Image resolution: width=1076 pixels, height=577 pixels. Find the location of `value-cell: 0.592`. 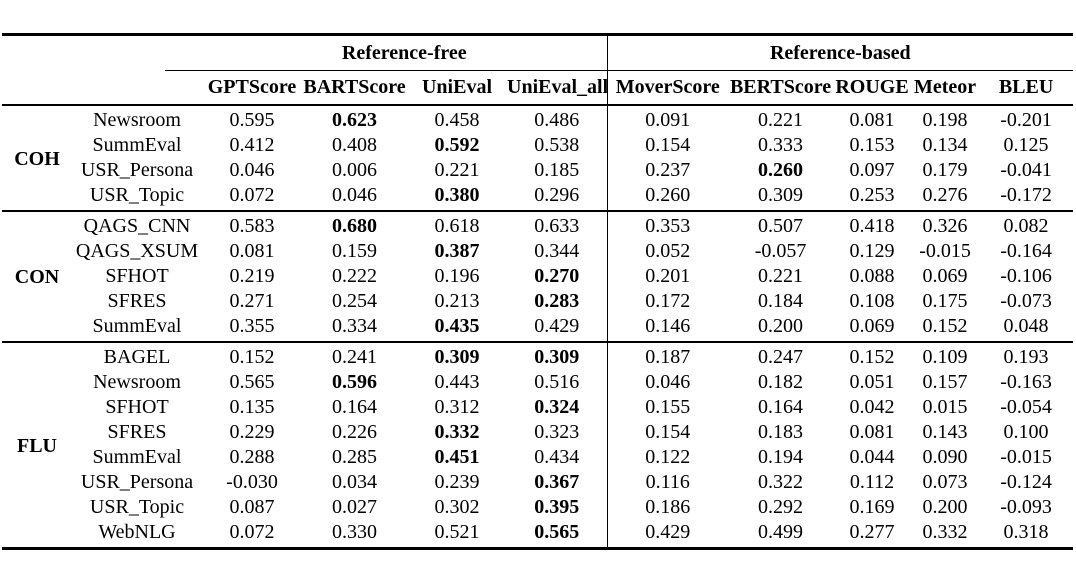

value-cell: 0.592 is located at coordinates (457, 145).